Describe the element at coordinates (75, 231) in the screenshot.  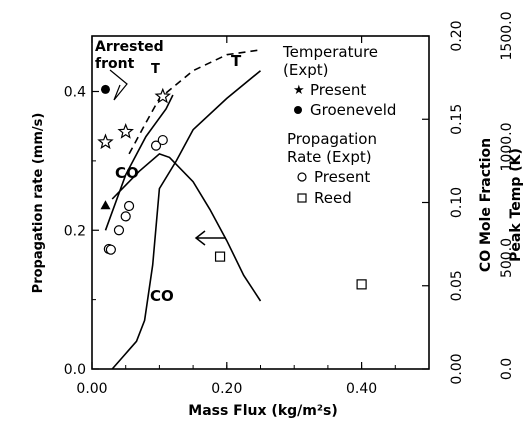
I see `y-left-tick-label: 0.2` at that location.